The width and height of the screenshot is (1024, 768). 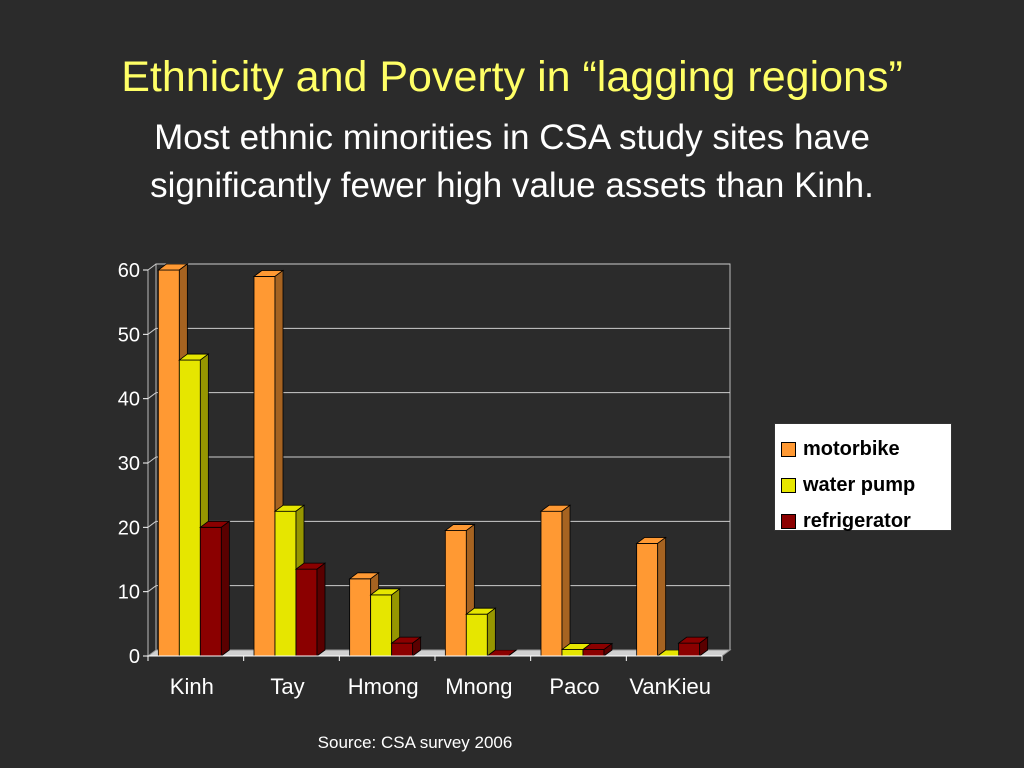 What do you see at coordinates (593, 653) in the screenshot?
I see `bar-refrigerator-paco` at bounding box center [593, 653].